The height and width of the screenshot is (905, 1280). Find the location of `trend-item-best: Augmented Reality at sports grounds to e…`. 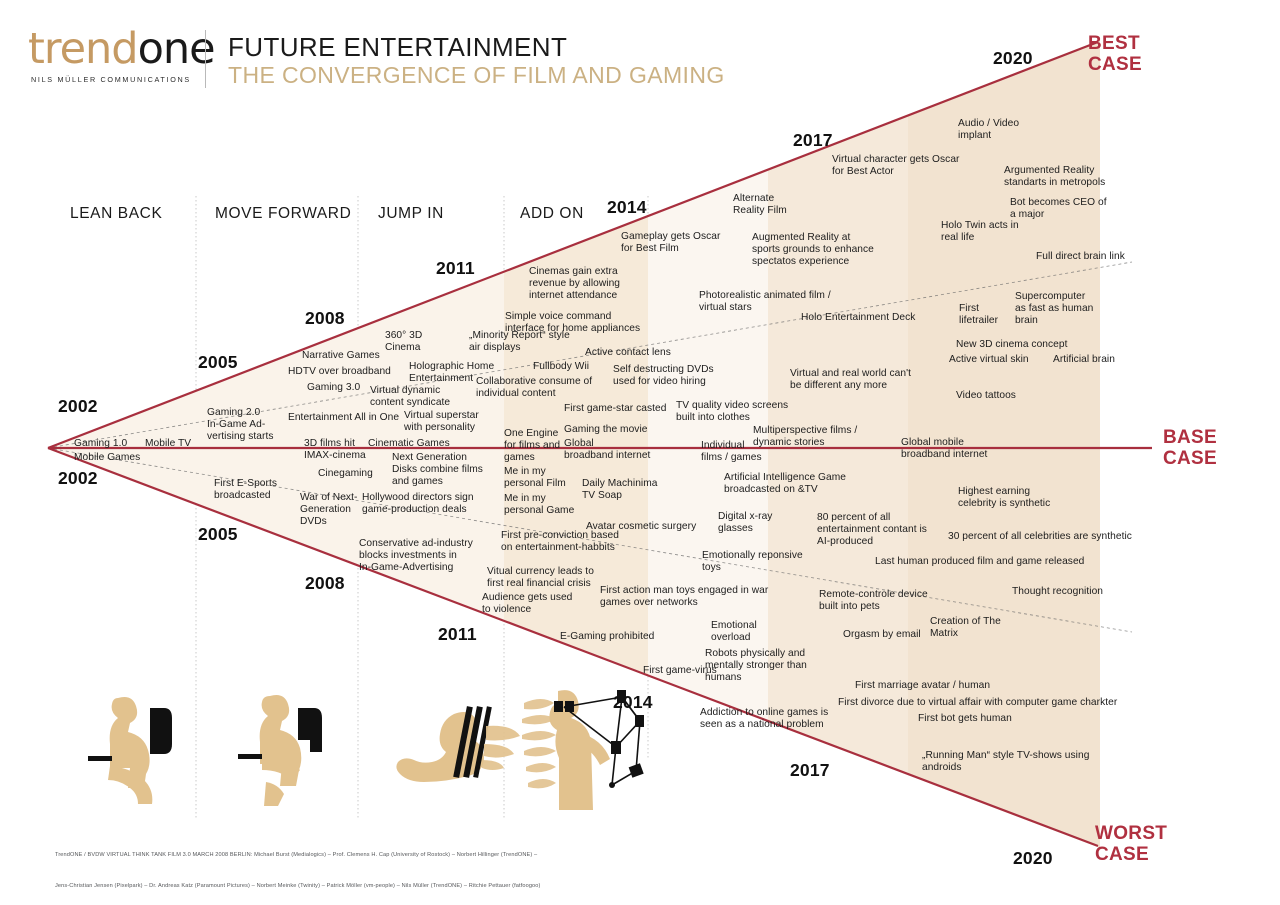

trend-item-best: Augmented Reality at sports grounds to e… is located at coordinates (813, 250).